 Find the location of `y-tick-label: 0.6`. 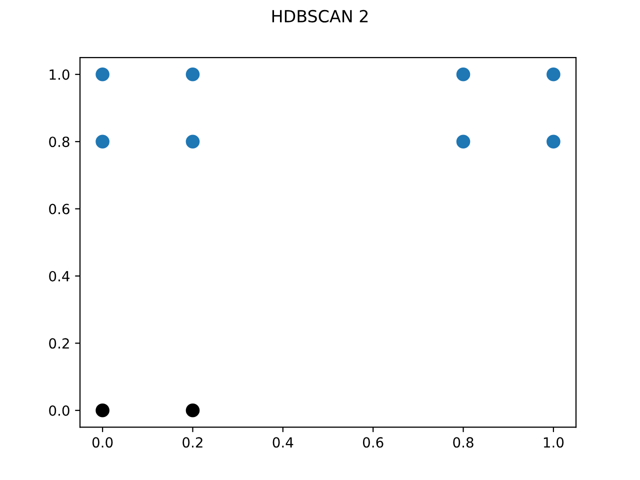

y-tick-label: 0.6 is located at coordinates (59, 209).